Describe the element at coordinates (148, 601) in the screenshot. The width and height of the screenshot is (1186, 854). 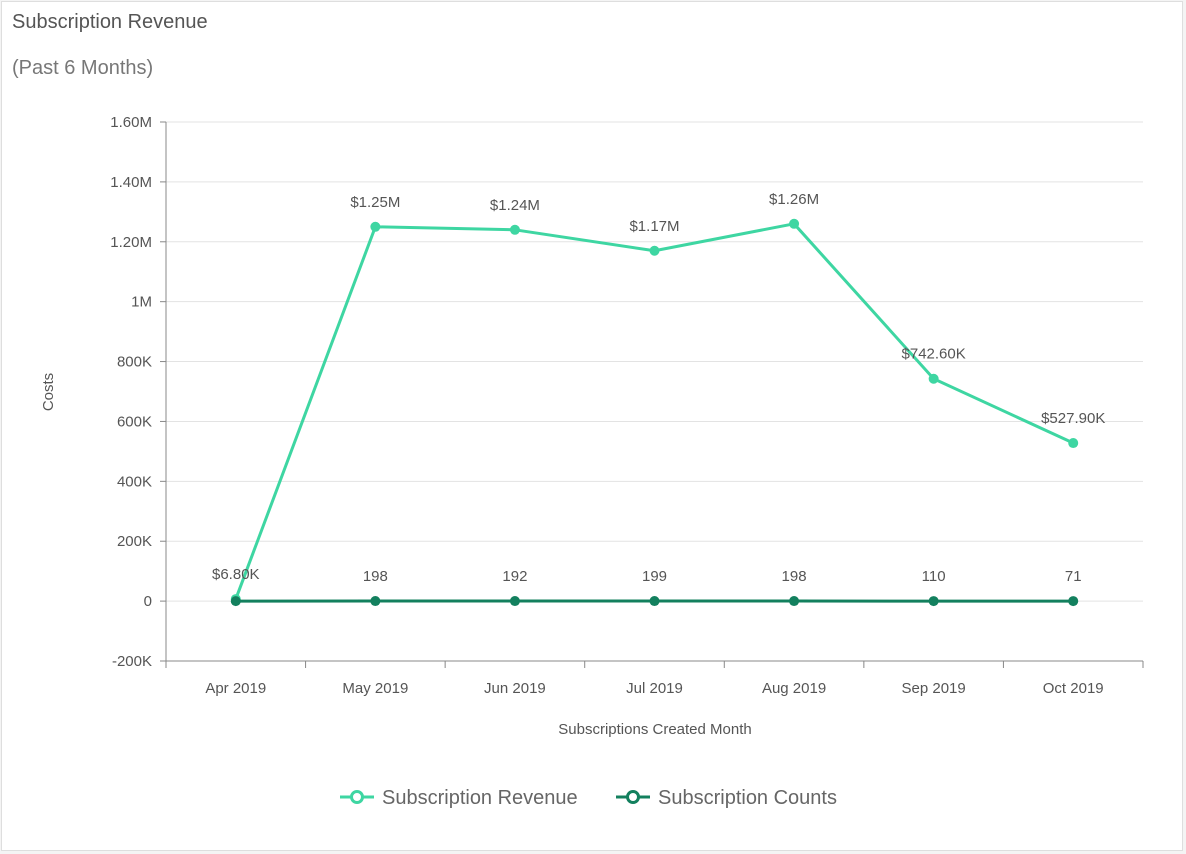
I see `y-tick-label: 0` at that location.